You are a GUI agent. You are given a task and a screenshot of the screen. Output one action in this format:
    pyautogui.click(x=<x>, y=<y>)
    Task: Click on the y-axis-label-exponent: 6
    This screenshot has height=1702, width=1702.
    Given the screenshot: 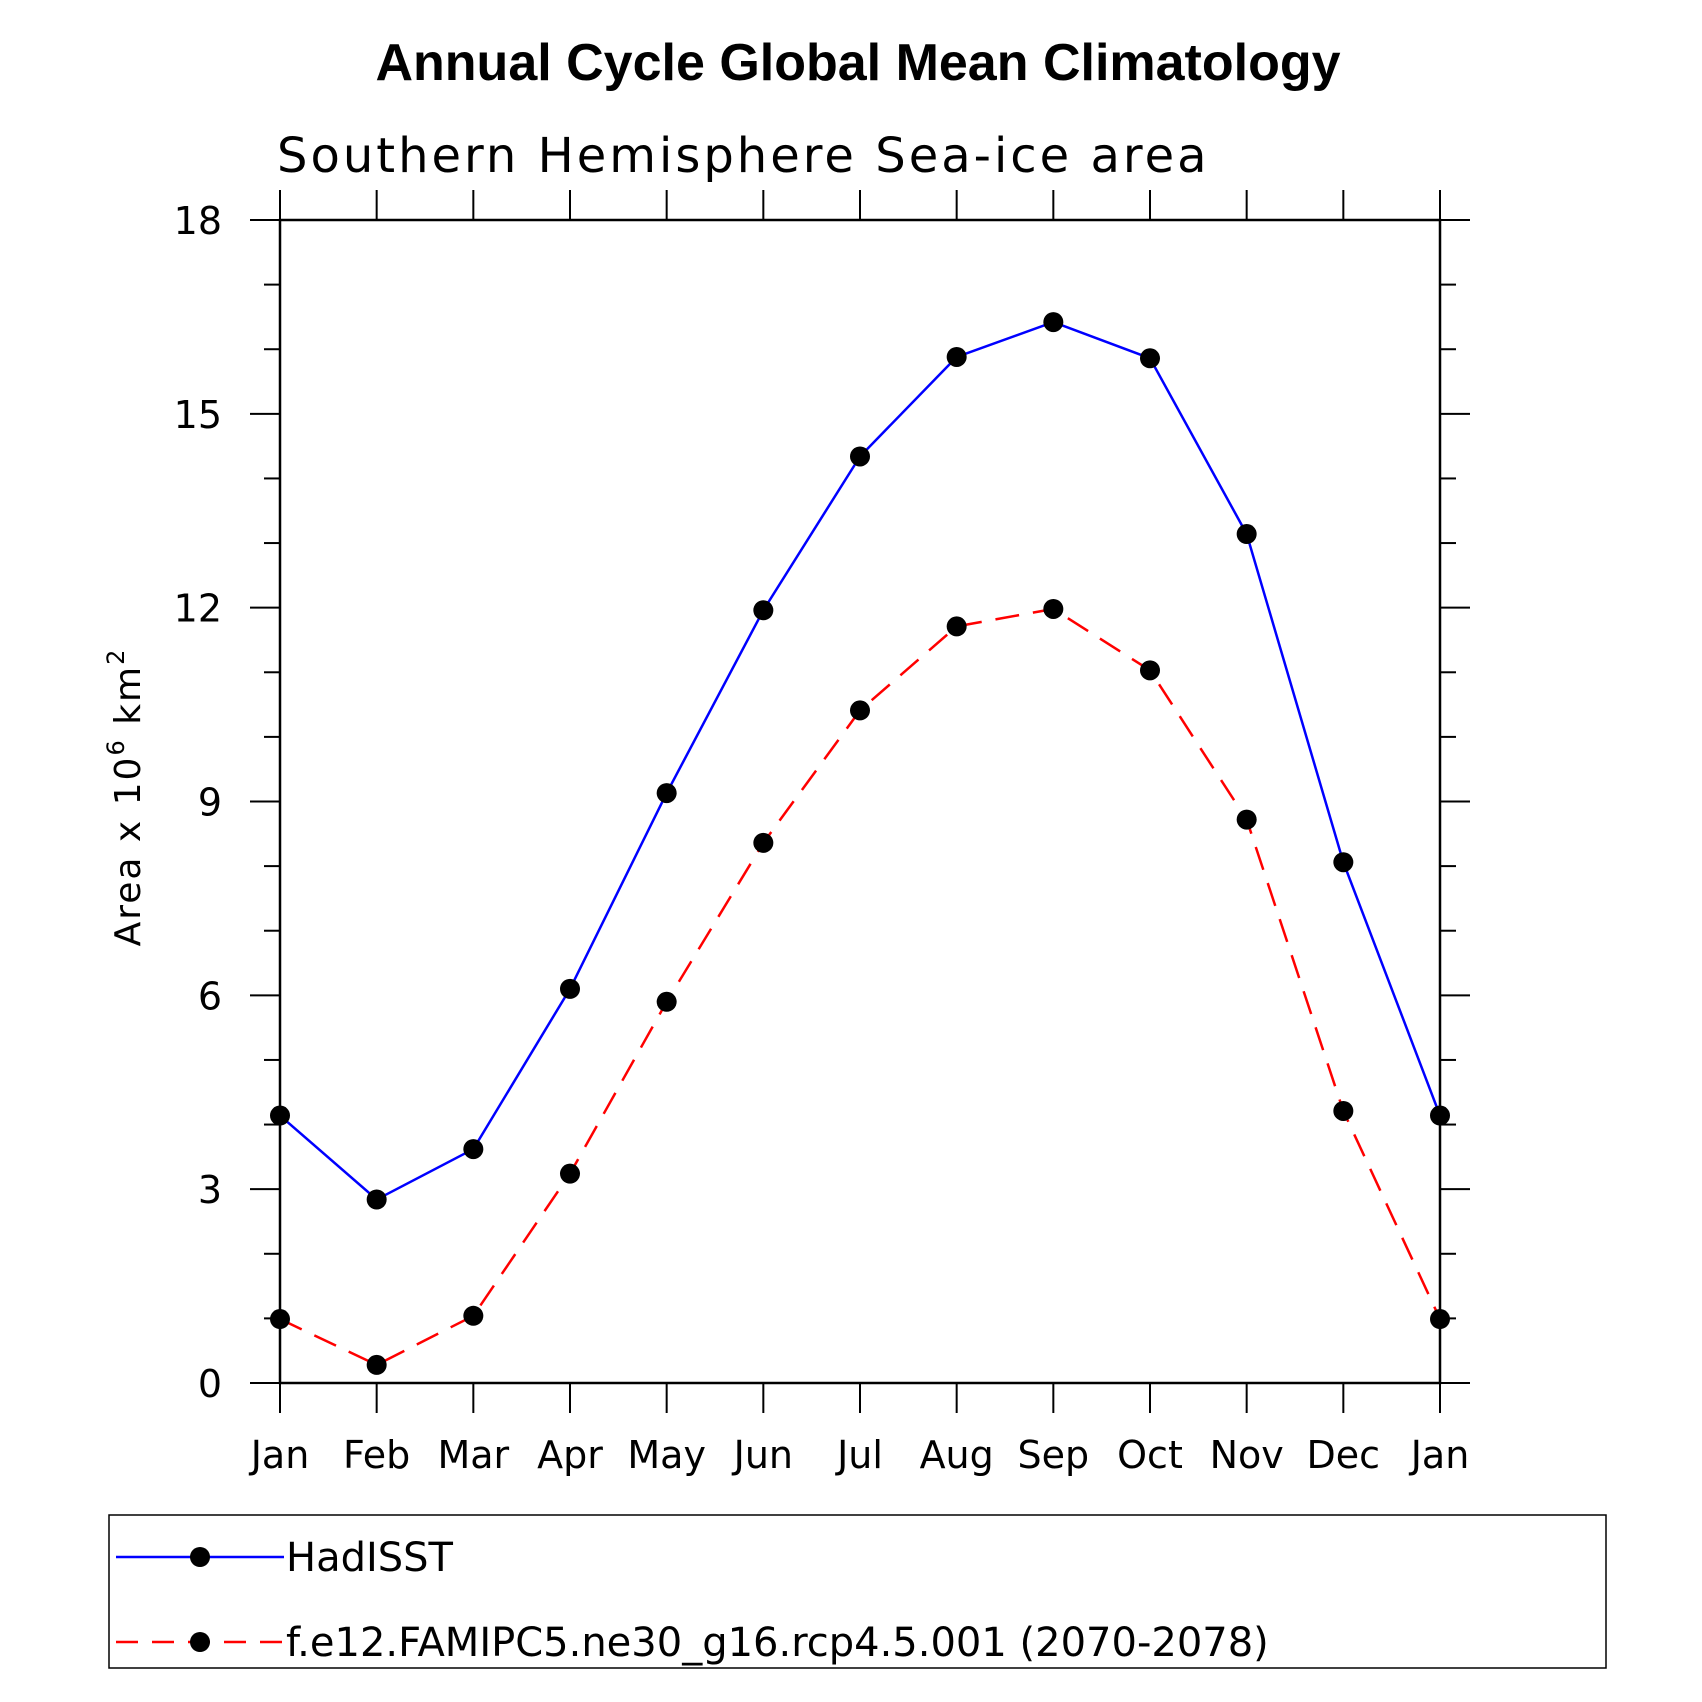 What is the action you would take?
    pyautogui.click(x=116, y=746)
    